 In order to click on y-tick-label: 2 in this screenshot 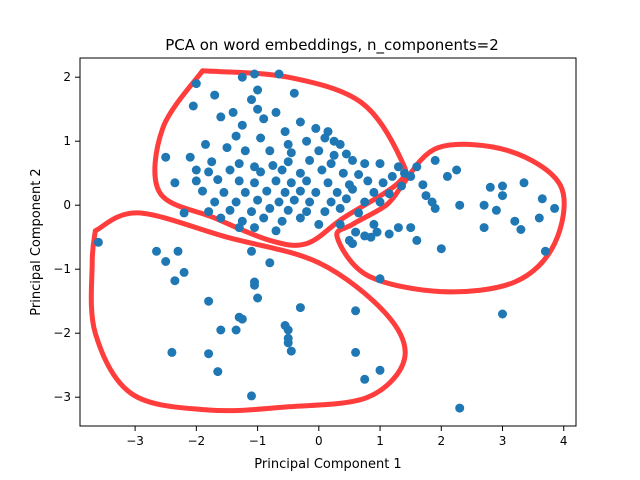, I will do `click(67, 77)`.